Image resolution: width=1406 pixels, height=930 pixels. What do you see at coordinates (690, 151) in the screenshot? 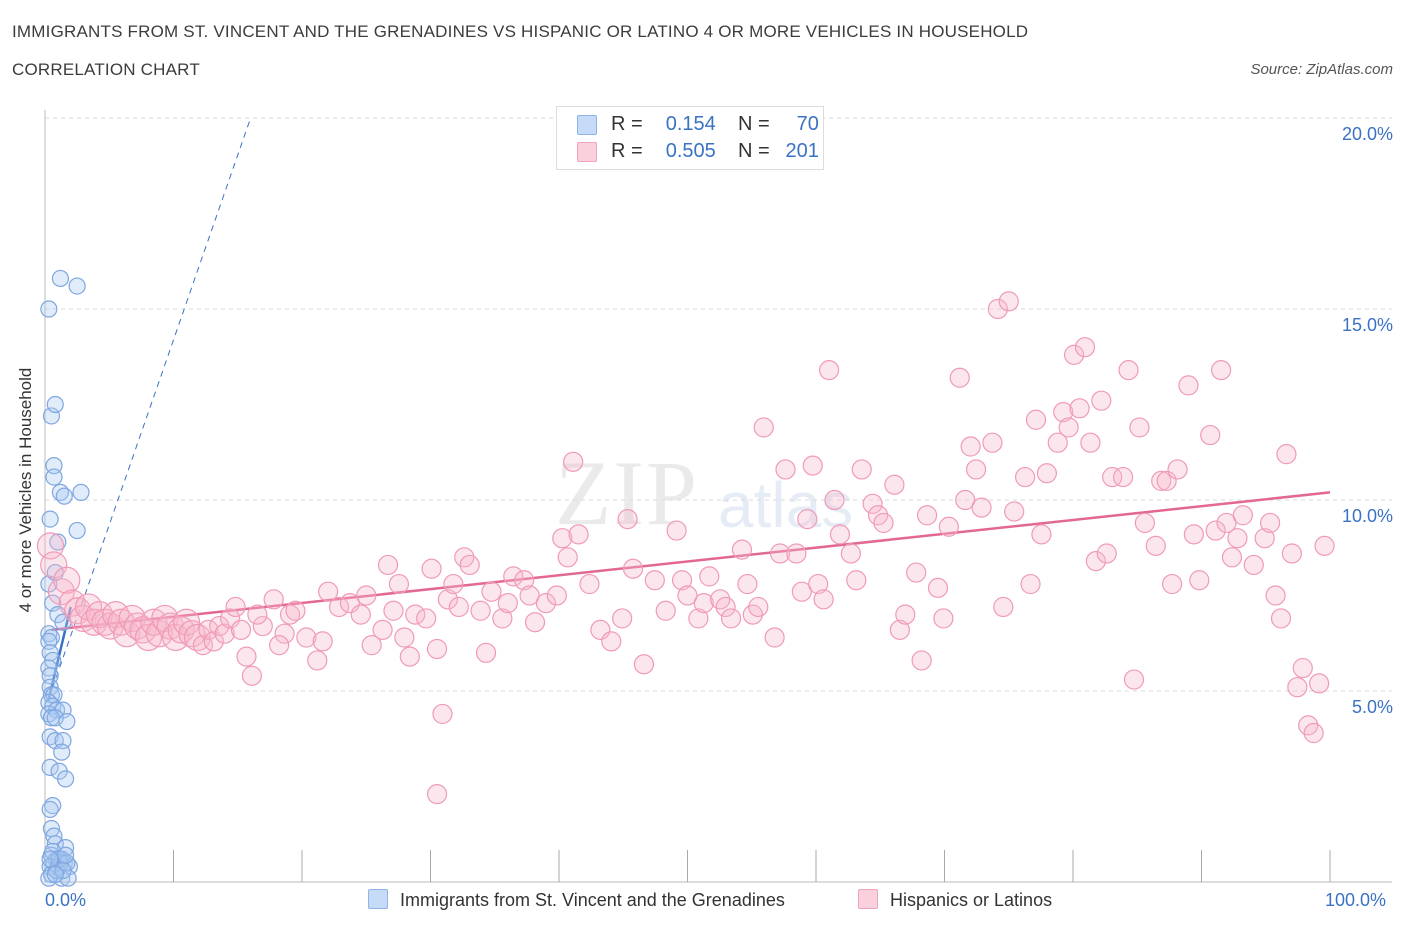
I see `r-value: 0.505` at bounding box center [690, 151].